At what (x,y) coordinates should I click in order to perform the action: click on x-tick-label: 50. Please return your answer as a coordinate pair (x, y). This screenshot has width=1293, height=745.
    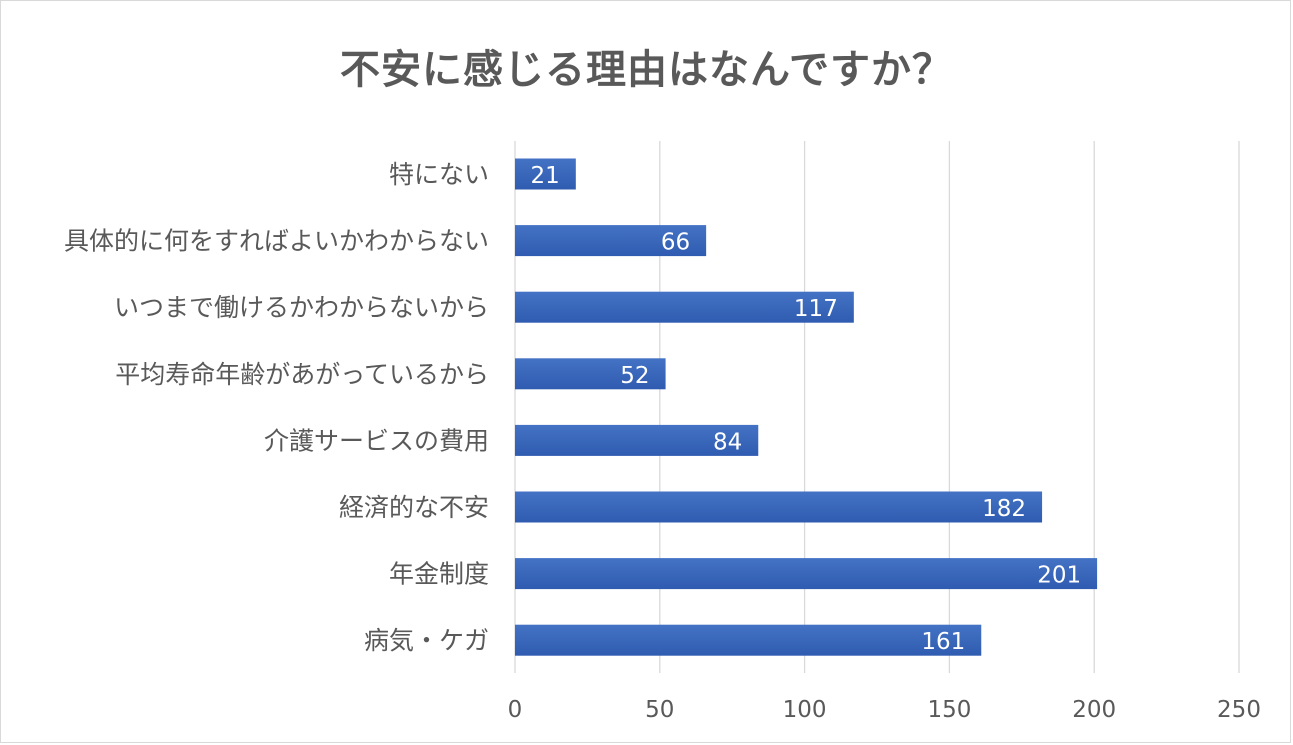
    Looking at the image, I should click on (659, 710).